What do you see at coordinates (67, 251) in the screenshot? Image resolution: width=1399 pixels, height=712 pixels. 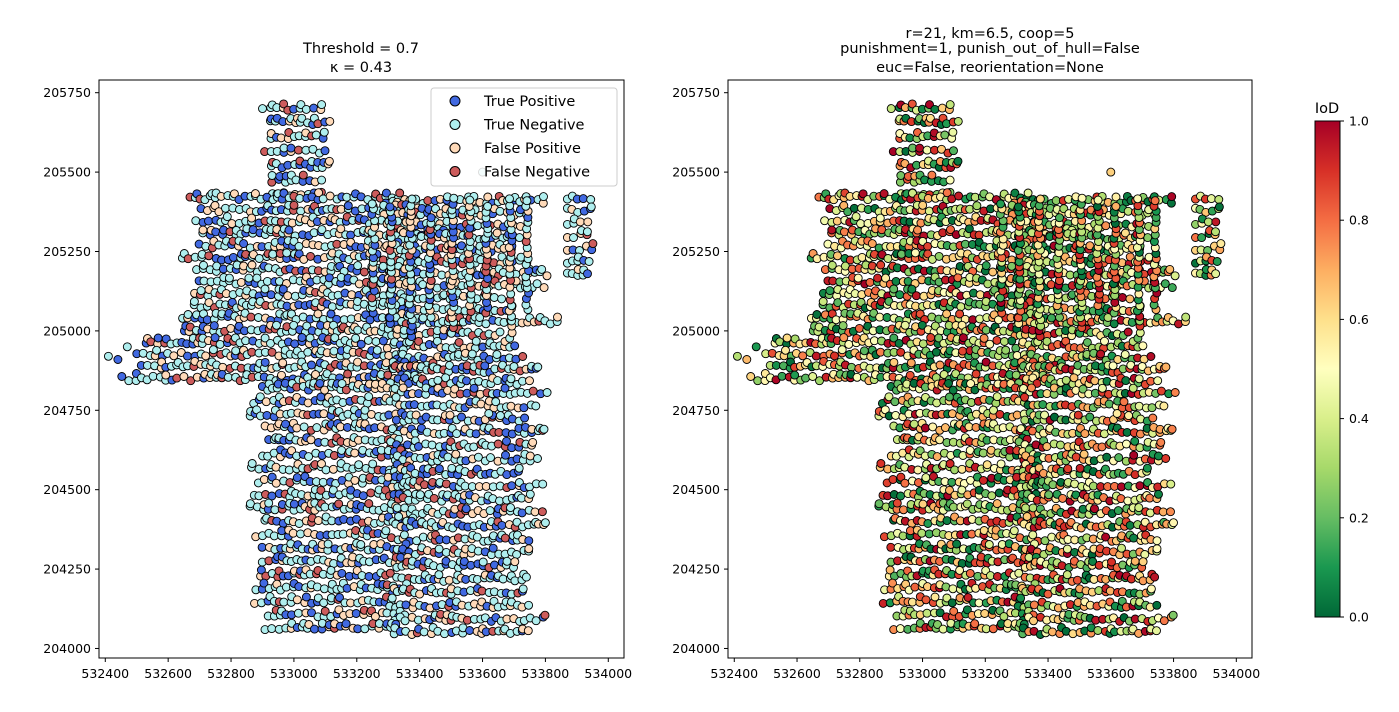 I see `y-tick-label: 205250` at bounding box center [67, 251].